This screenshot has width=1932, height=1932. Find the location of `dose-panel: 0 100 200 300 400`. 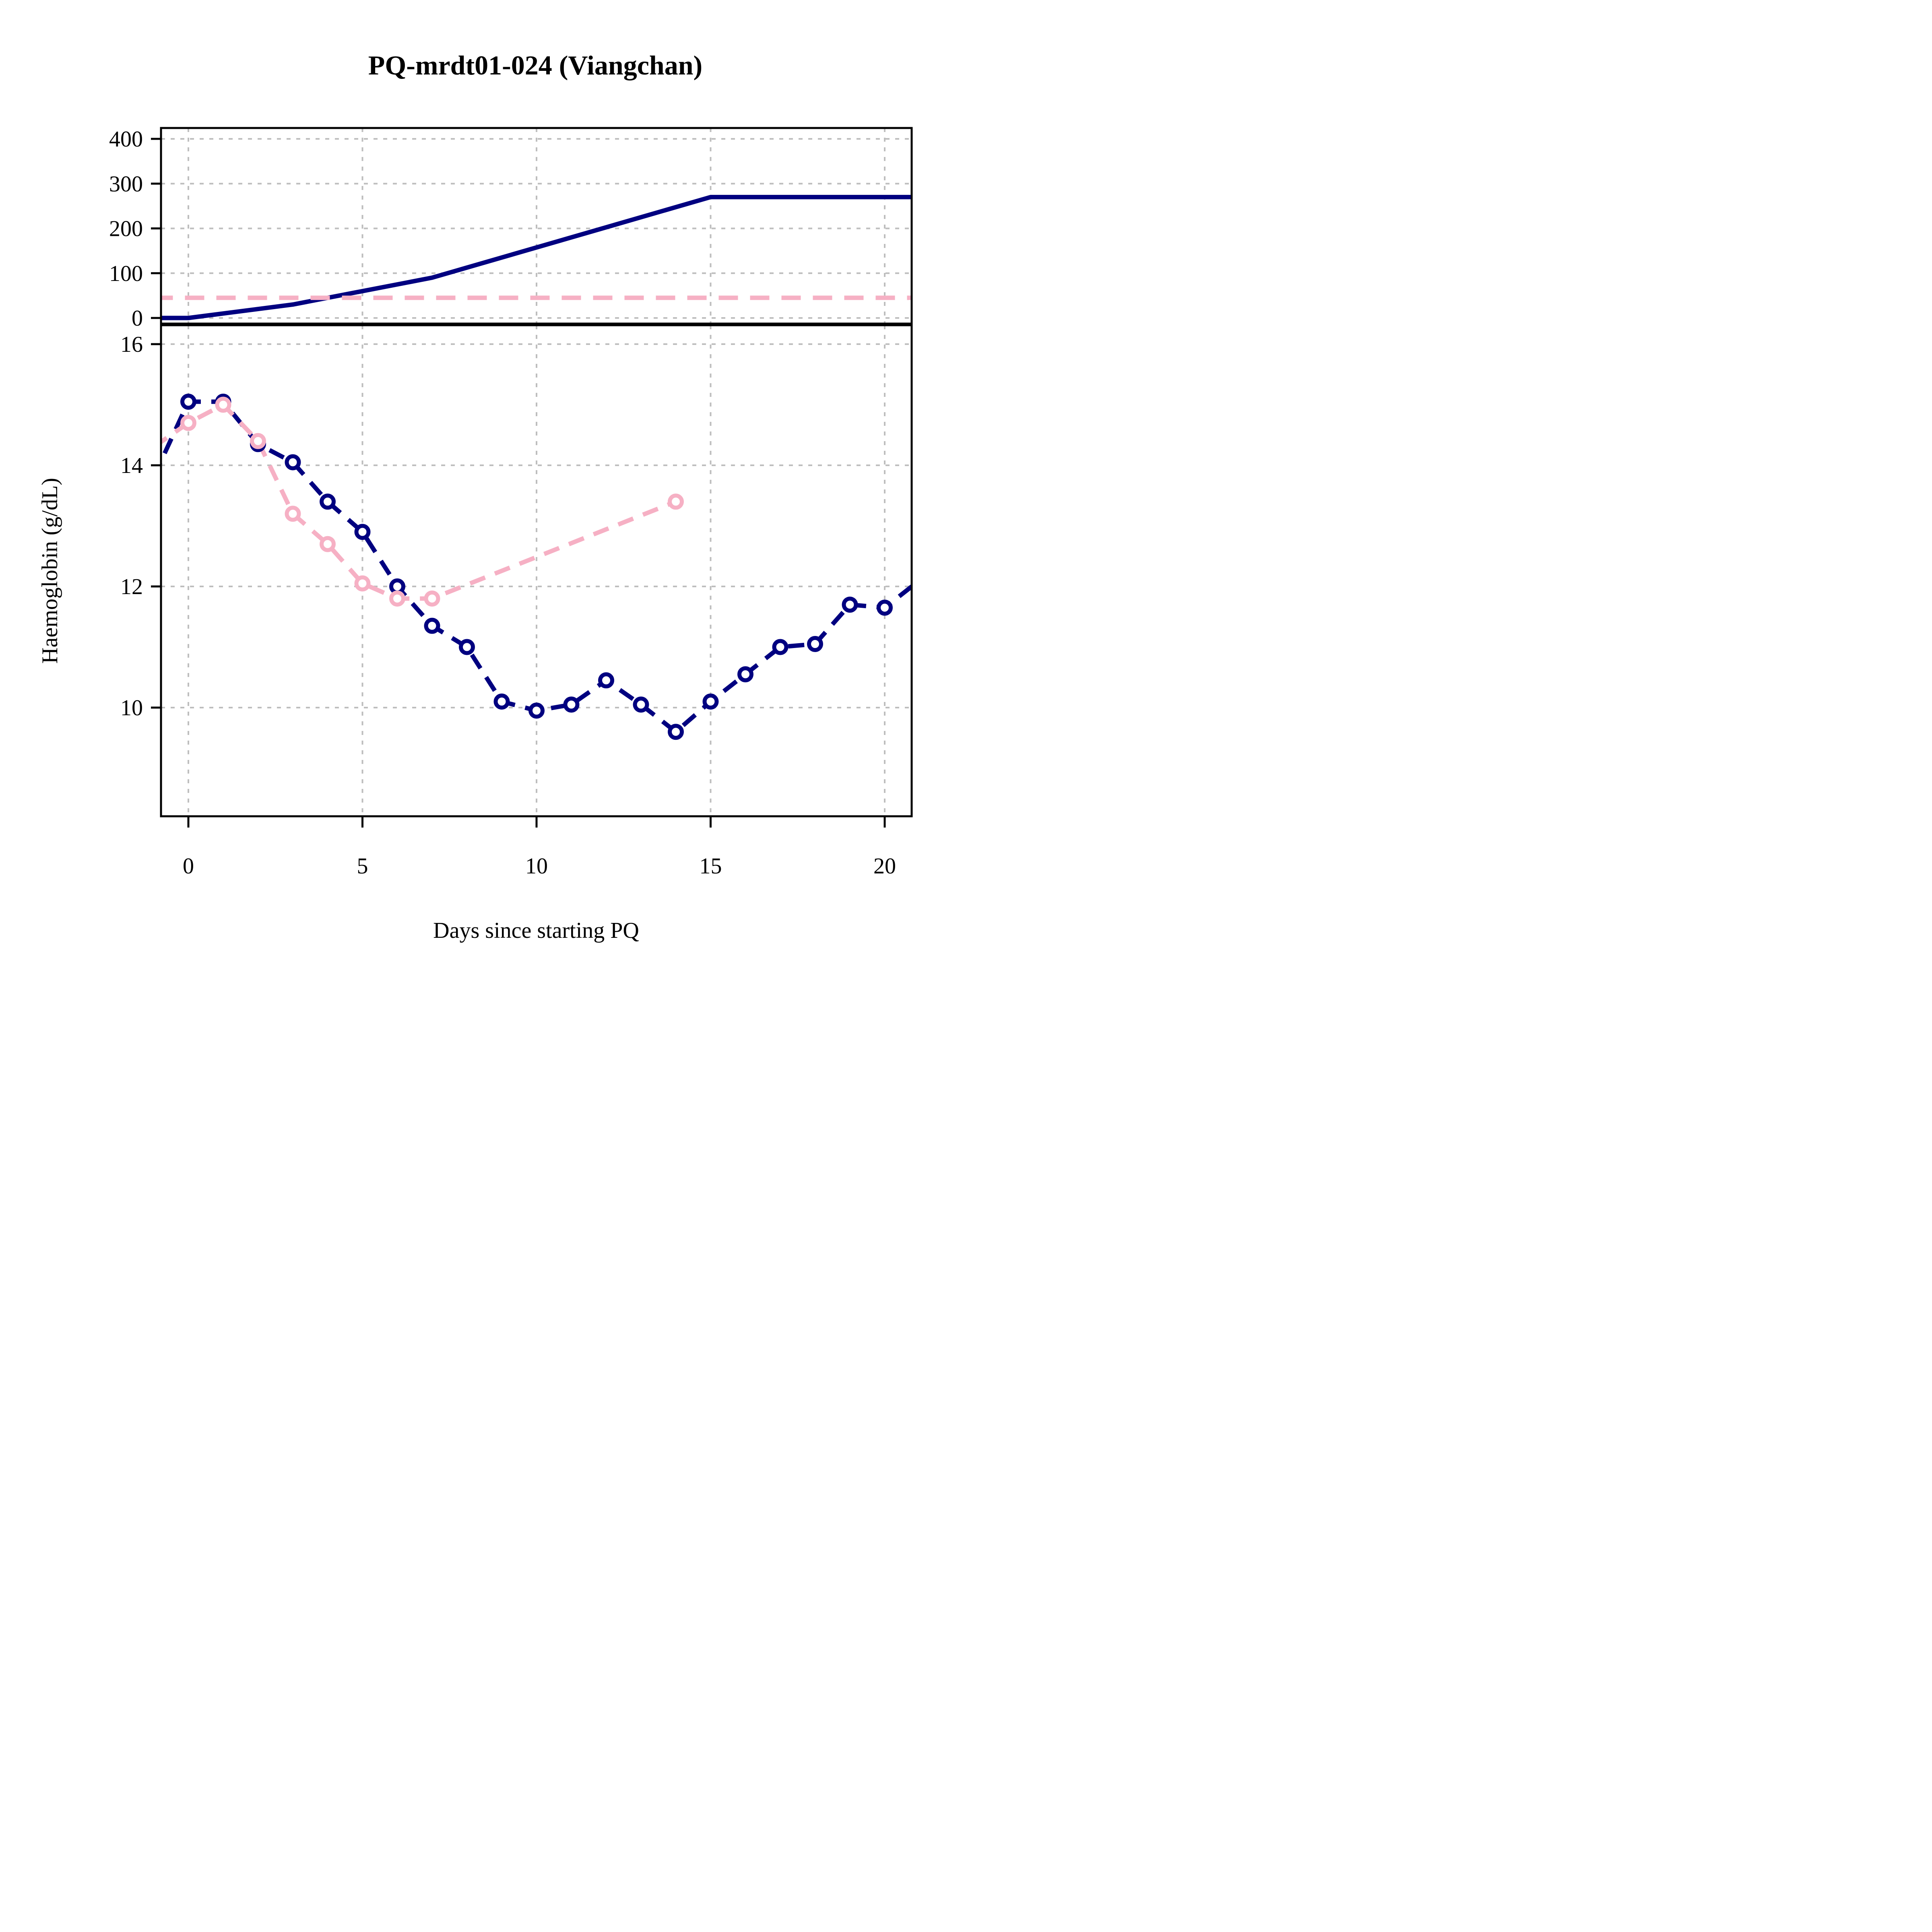

dose-panel: 0 100 200 300 400 is located at coordinates (511, 229).